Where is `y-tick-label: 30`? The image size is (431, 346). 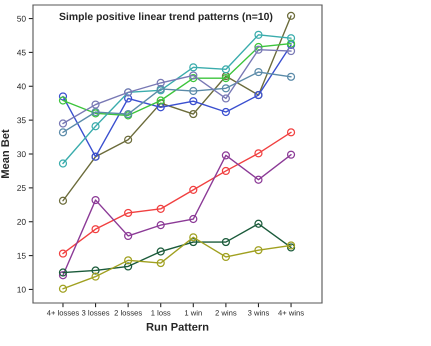
y-tick-label: 30 is located at coordinates (21, 154).